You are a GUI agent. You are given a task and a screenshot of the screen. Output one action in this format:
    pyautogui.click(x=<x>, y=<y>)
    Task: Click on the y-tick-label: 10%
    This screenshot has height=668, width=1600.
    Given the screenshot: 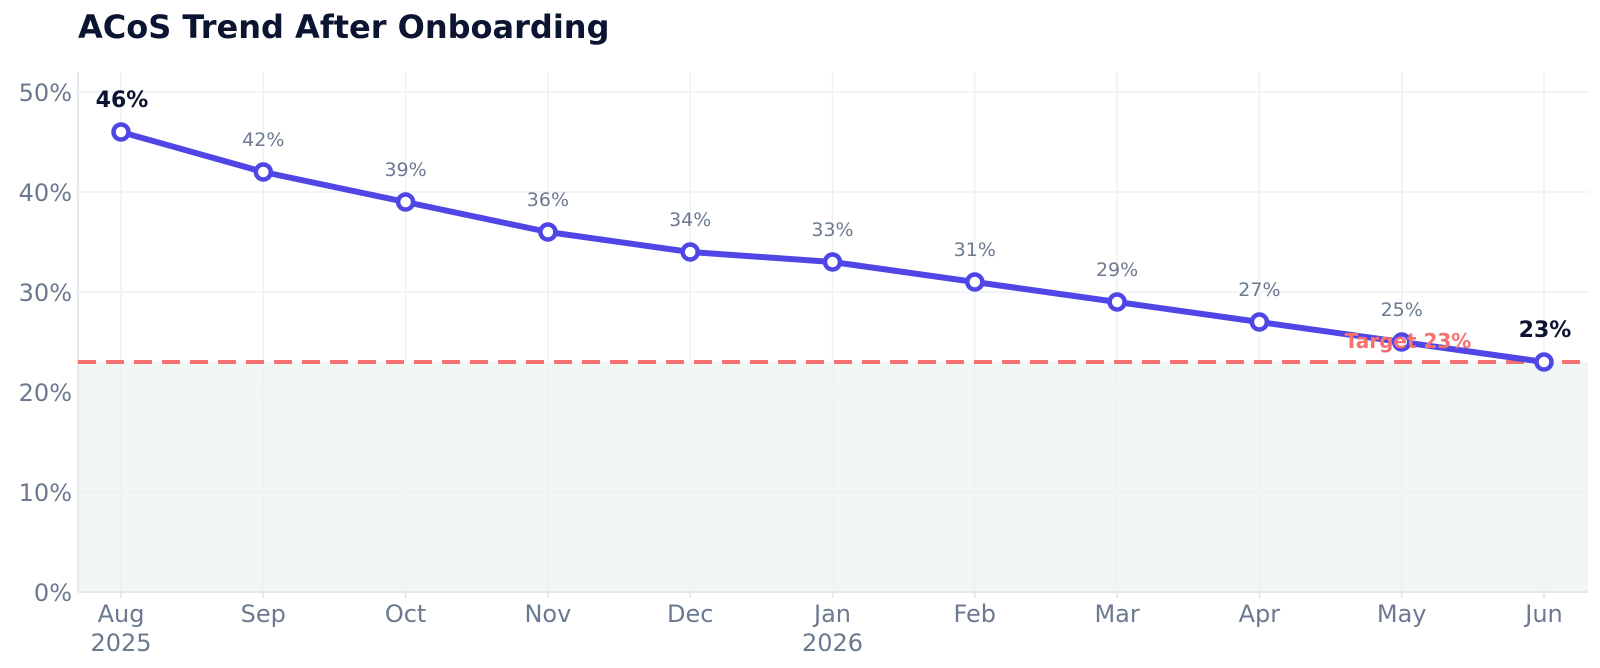 What is the action you would take?
    pyautogui.click(x=45, y=493)
    